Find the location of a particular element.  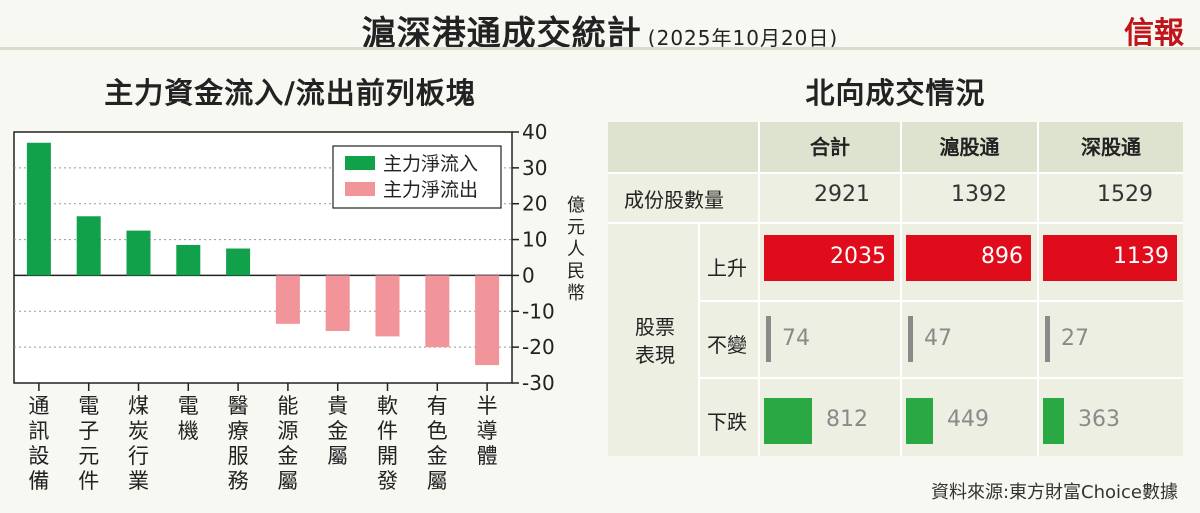

x-tick-label: 業 is located at coordinates (138, 481).